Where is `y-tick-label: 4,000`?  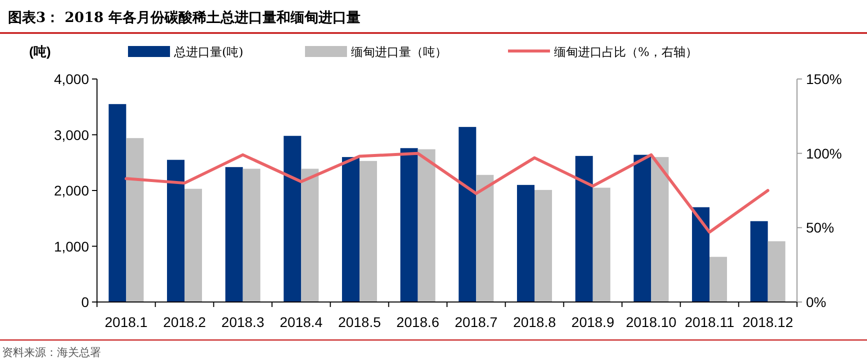 y-tick-label: 4,000 is located at coordinates (72, 79).